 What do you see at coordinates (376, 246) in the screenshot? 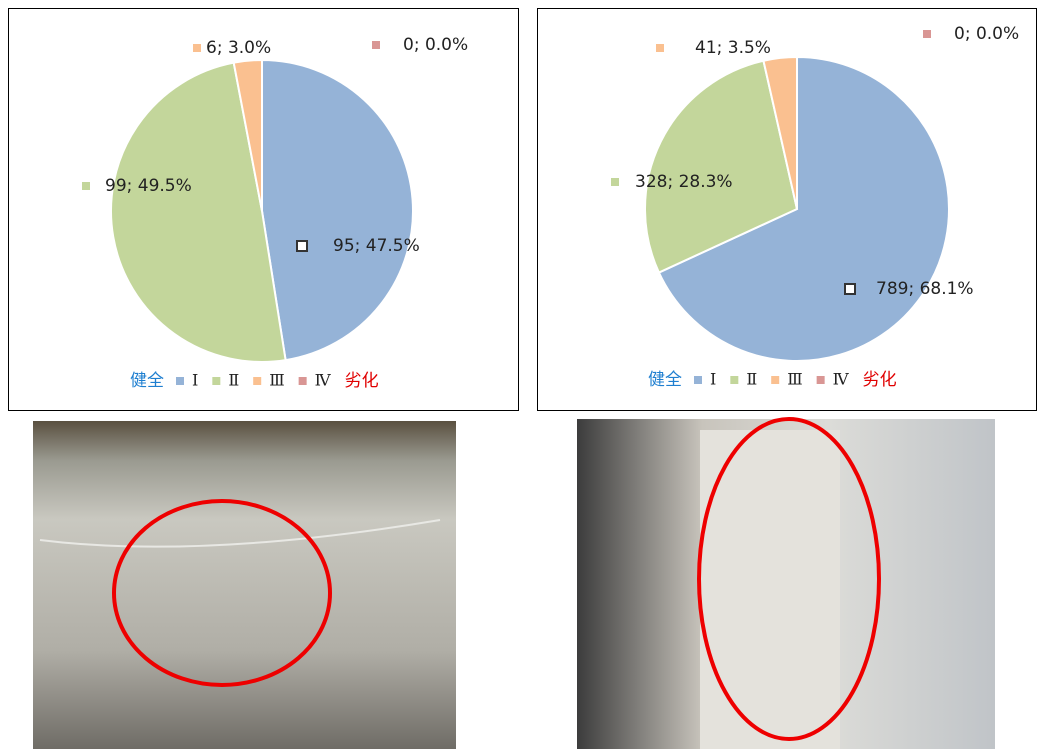
I see `data-label: 95; 47.5%` at bounding box center [376, 246].